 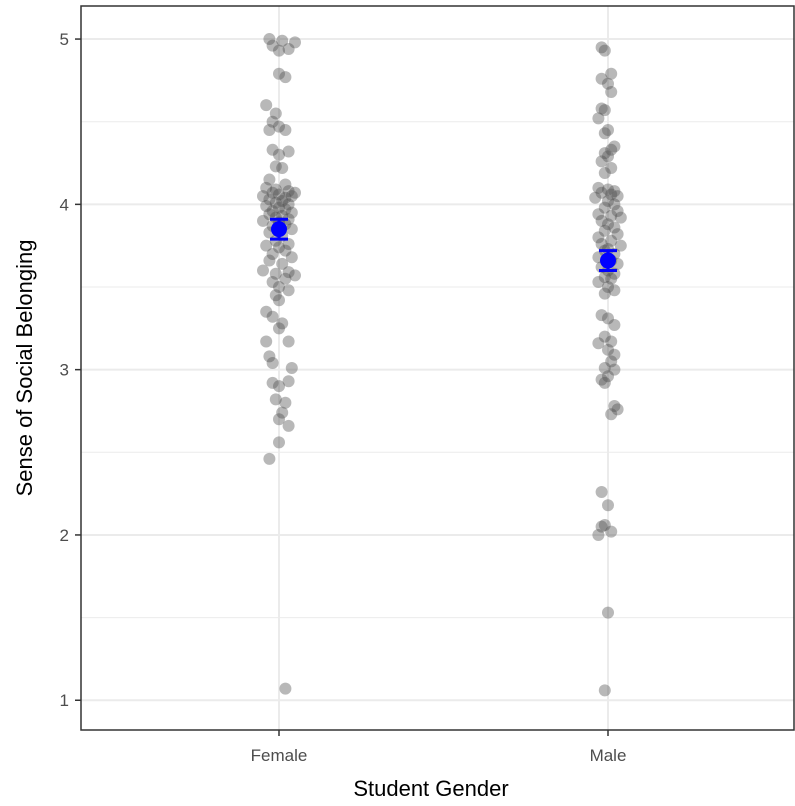 I want to click on y-tick-label: 1, so click(x=64, y=700).